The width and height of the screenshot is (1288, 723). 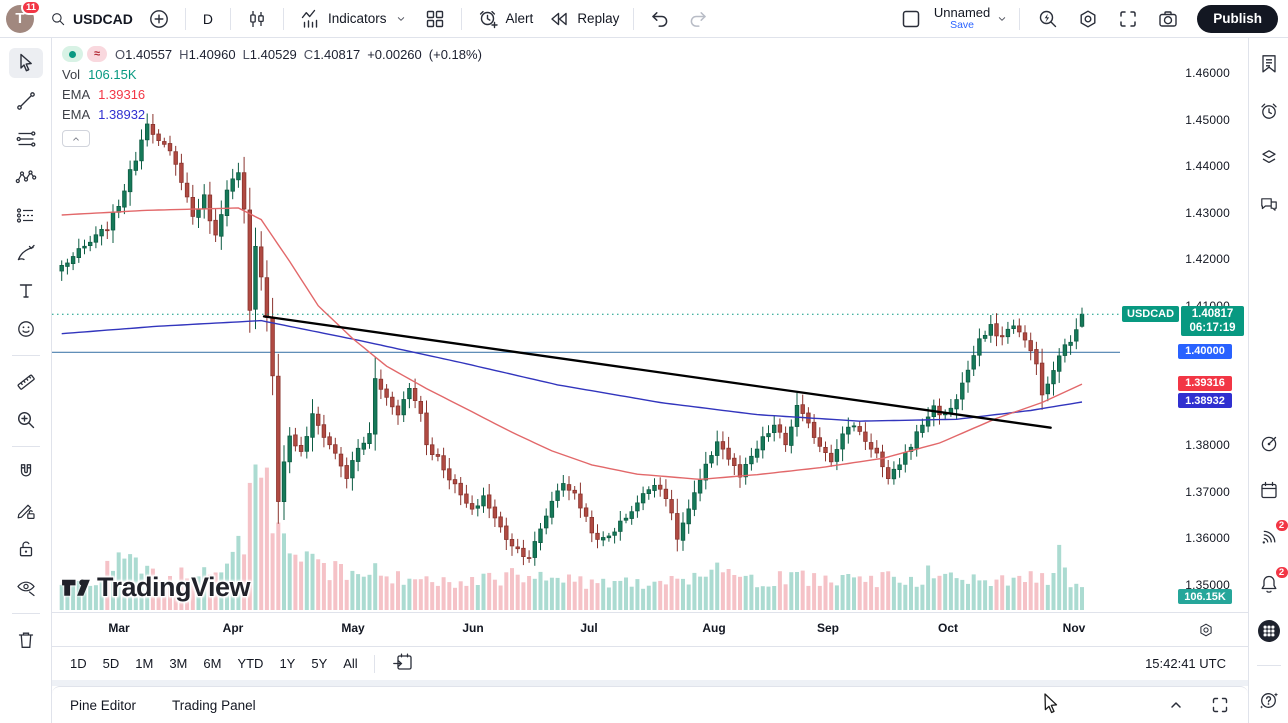 I want to click on range-1y-button: 1Y, so click(x=287, y=663).